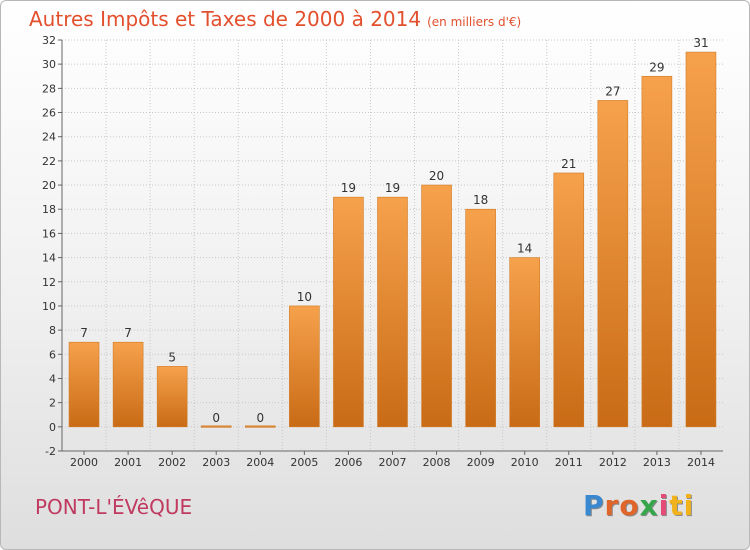  I want to click on logo-letters-ti: ti, so click(682, 505).